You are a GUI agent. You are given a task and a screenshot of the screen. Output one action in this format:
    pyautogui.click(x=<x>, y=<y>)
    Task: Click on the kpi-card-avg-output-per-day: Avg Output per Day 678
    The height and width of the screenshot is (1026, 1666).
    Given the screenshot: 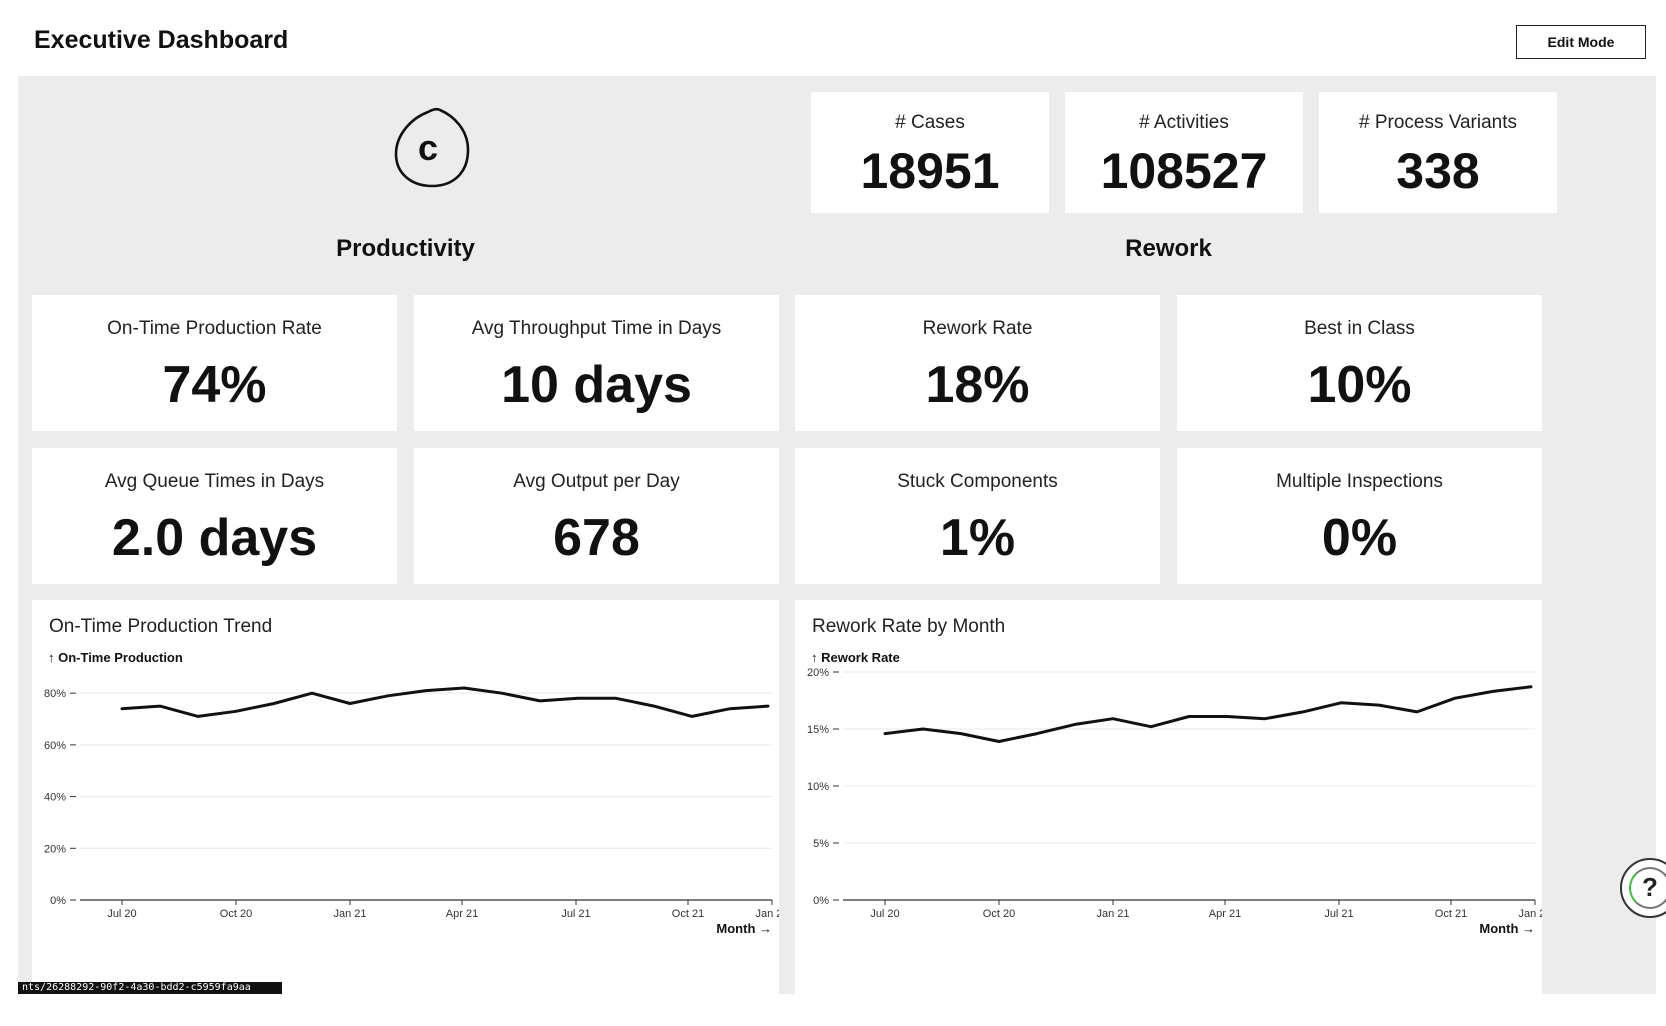 What is the action you would take?
    pyautogui.click(x=596, y=516)
    